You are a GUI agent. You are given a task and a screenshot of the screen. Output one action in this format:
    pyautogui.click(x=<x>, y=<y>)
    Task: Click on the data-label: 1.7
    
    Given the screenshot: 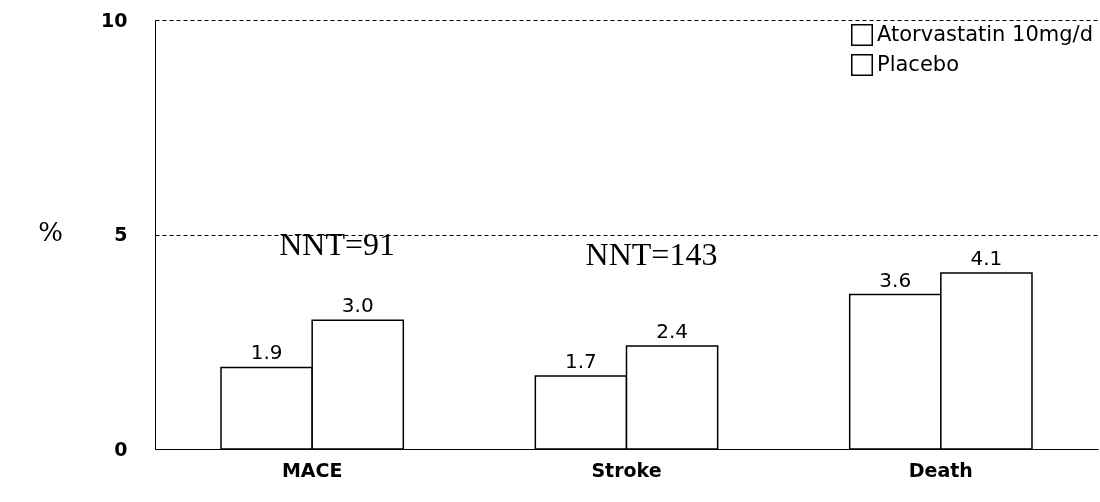 What is the action you would take?
    pyautogui.click(x=581, y=361)
    